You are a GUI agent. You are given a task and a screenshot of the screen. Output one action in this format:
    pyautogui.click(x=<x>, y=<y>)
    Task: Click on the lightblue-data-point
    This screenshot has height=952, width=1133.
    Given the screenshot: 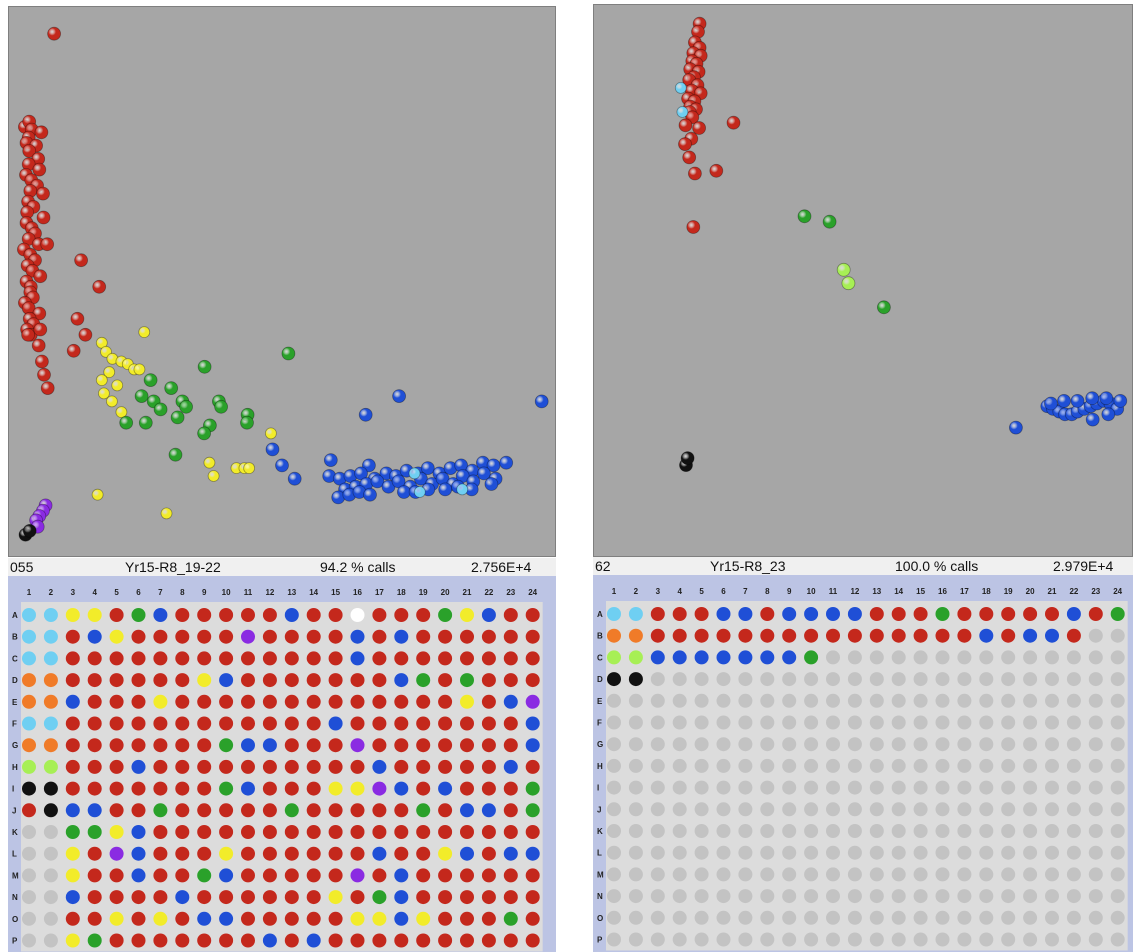 What is the action you would take?
    pyautogui.click(x=419, y=492)
    